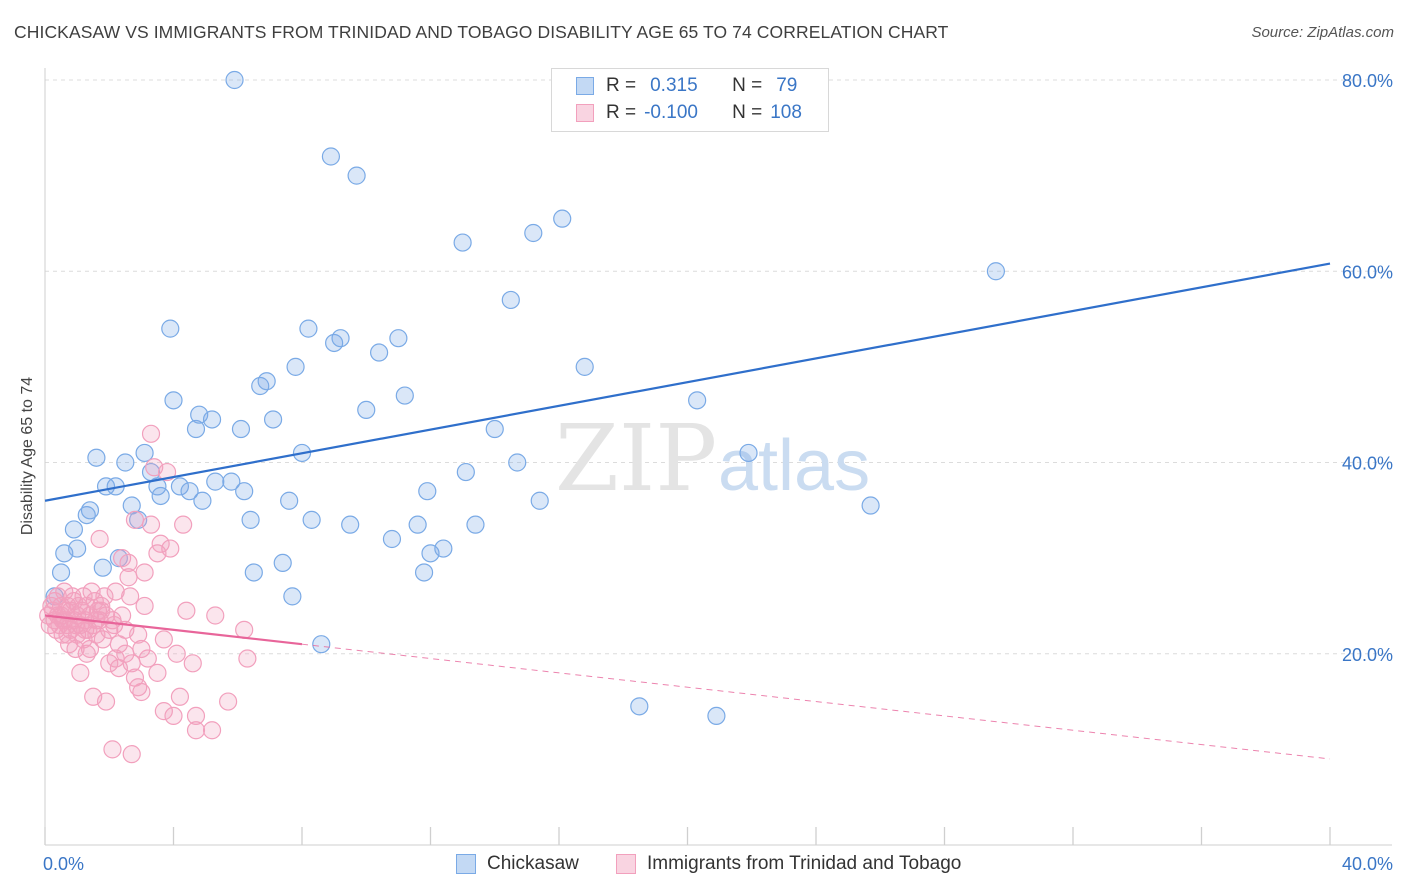  Describe the element at coordinates (1367, 81) in the screenshot. I see `y-tick-label: 80.0%` at that location.